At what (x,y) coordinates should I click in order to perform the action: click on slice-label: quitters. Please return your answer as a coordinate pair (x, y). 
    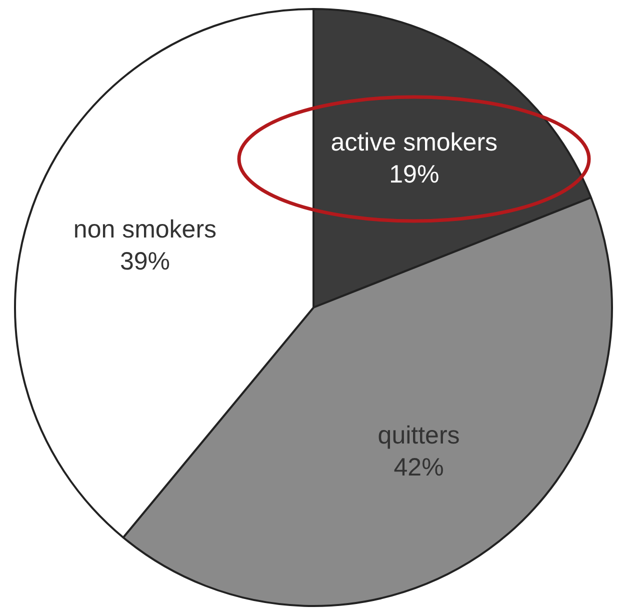
    Looking at the image, I should click on (419, 435).